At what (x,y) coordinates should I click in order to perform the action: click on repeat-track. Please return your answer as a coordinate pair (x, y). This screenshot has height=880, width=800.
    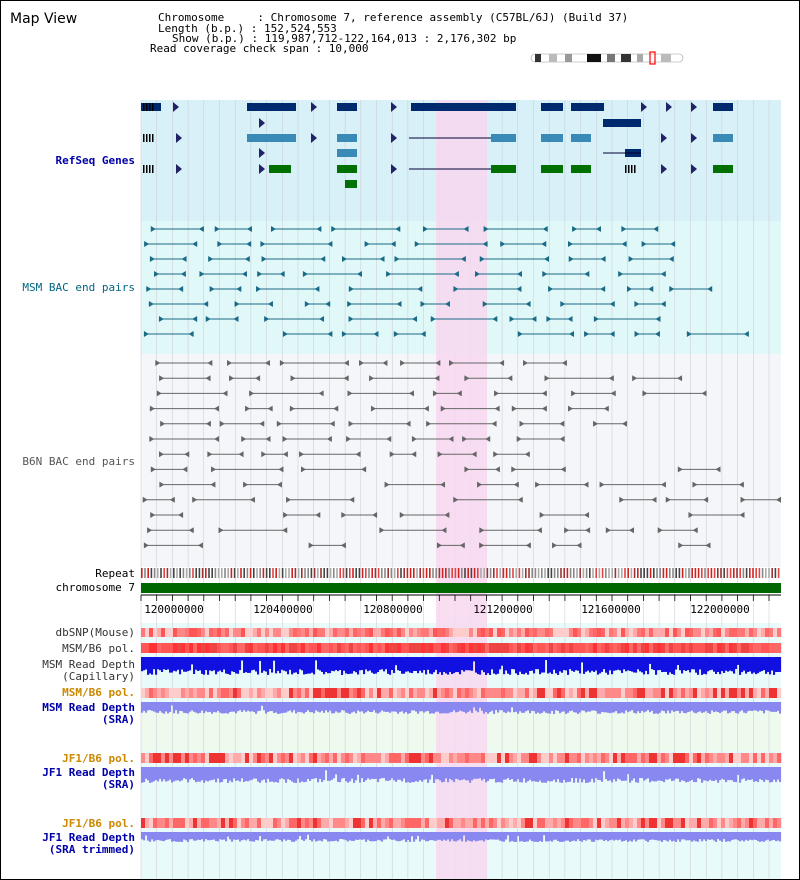
    Looking at the image, I should click on (460, 573).